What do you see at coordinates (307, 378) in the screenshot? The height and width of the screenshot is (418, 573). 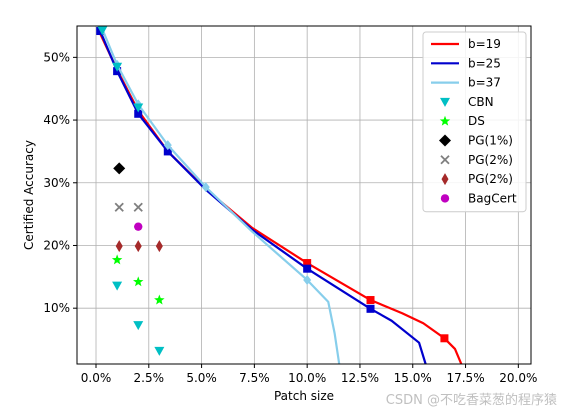 I see `x-tick-label: 10.0%` at bounding box center [307, 378].